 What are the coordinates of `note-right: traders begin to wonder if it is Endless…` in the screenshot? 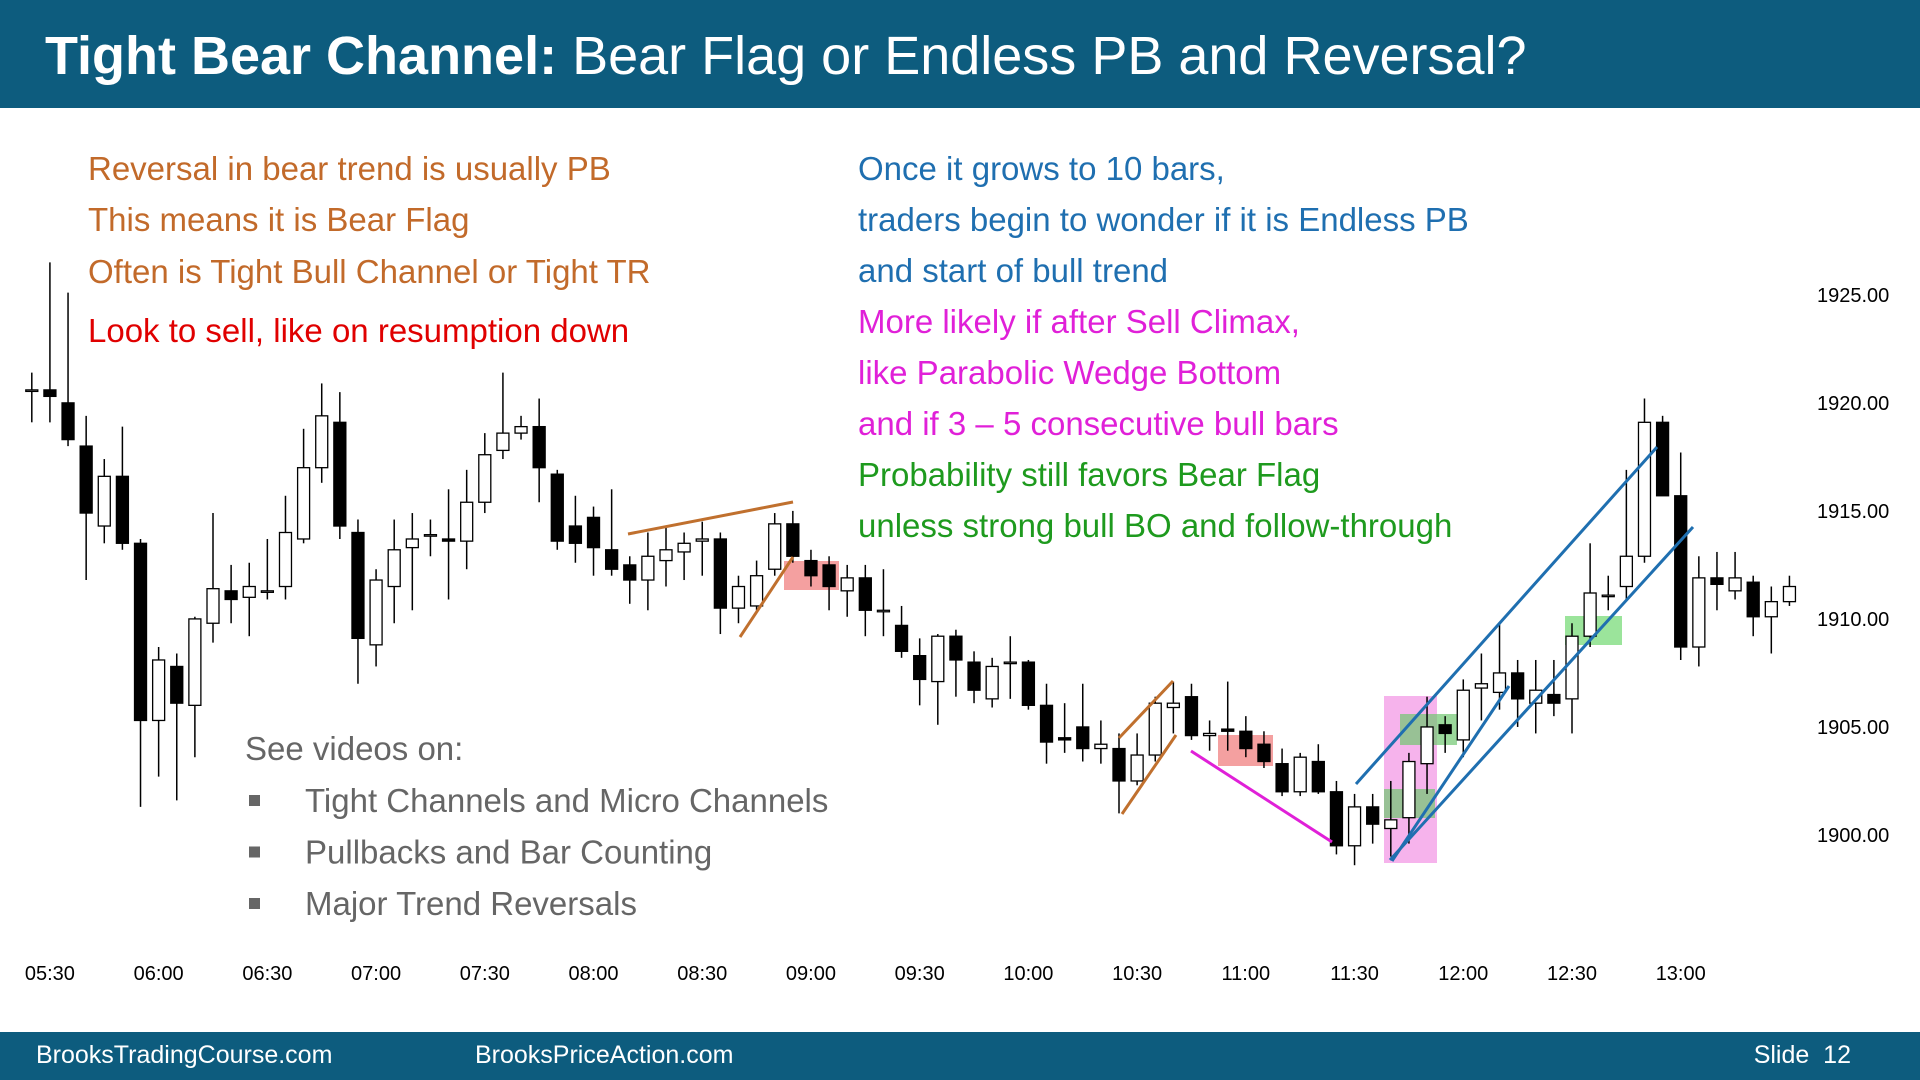 It's located at (1163, 219).